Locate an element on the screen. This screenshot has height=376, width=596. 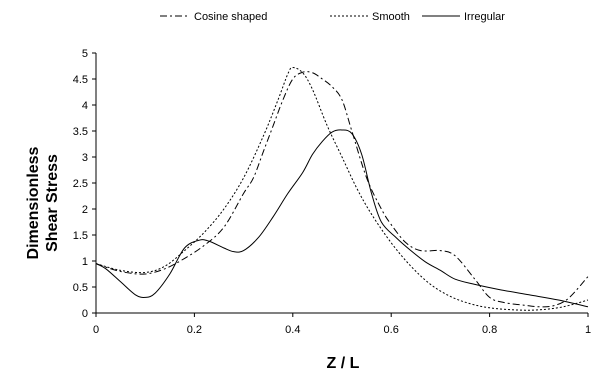
y-tick-label: 1 is located at coordinates (85, 262).